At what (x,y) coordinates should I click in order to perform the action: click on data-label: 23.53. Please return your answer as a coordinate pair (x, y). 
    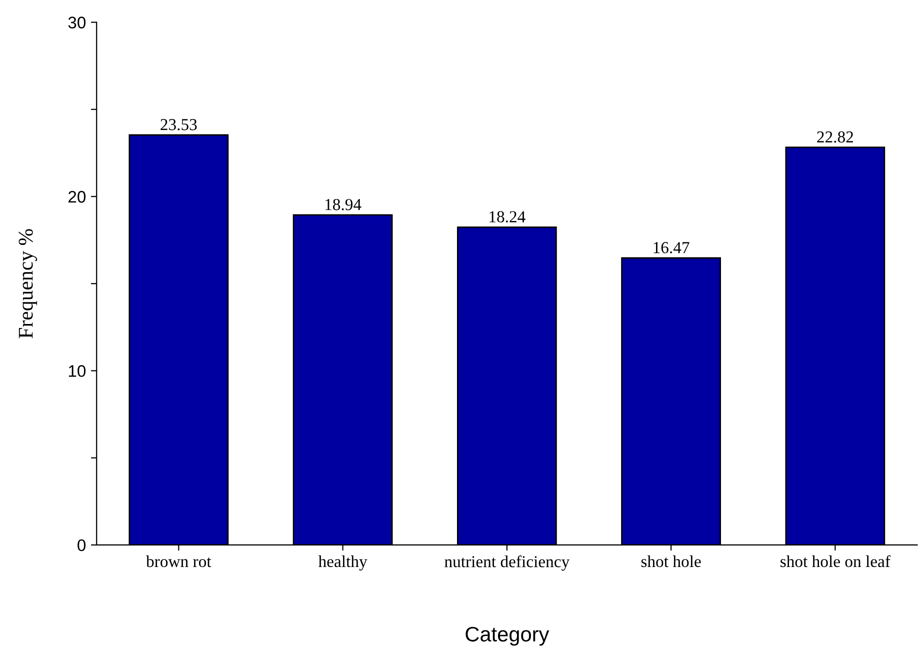
    Looking at the image, I should click on (178, 124).